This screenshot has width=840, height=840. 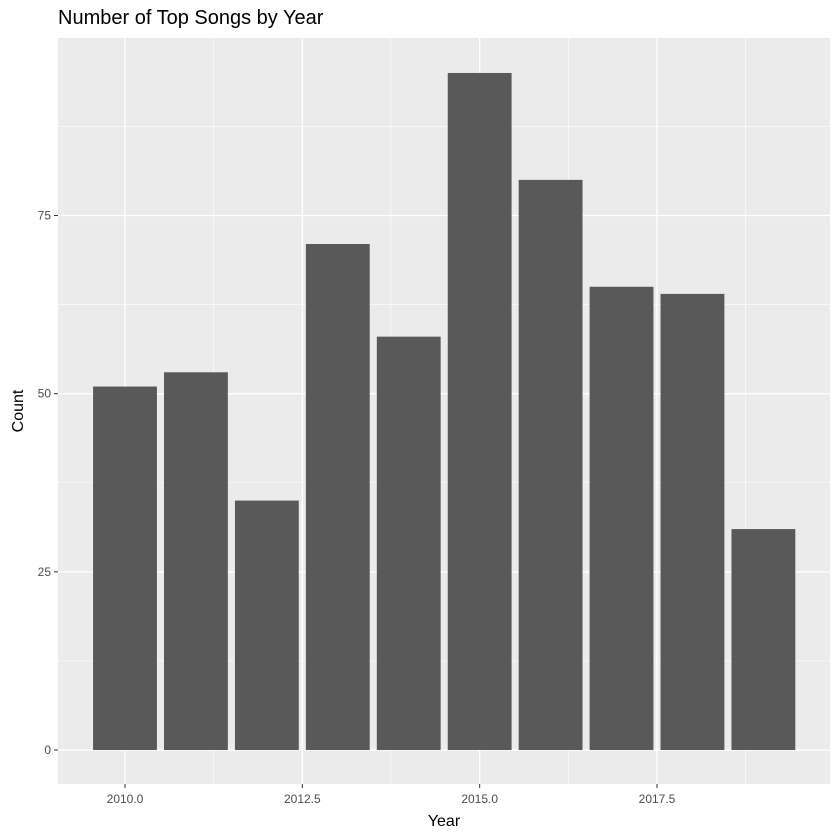 What do you see at coordinates (479, 411) in the screenshot?
I see `bar-2015` at bounding box center [479, 411].